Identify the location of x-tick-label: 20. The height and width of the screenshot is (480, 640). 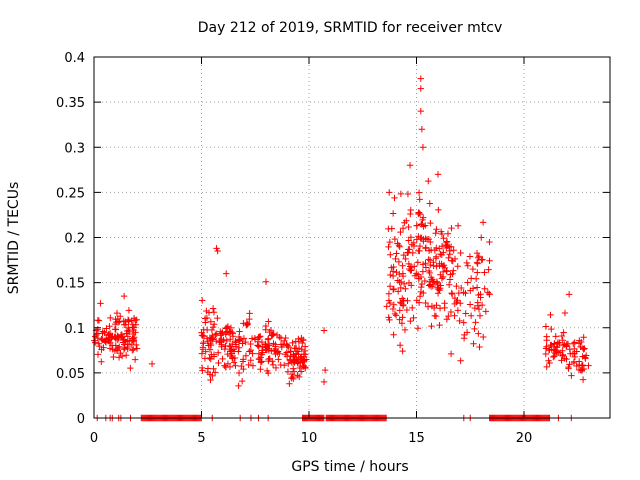
(524, 438).